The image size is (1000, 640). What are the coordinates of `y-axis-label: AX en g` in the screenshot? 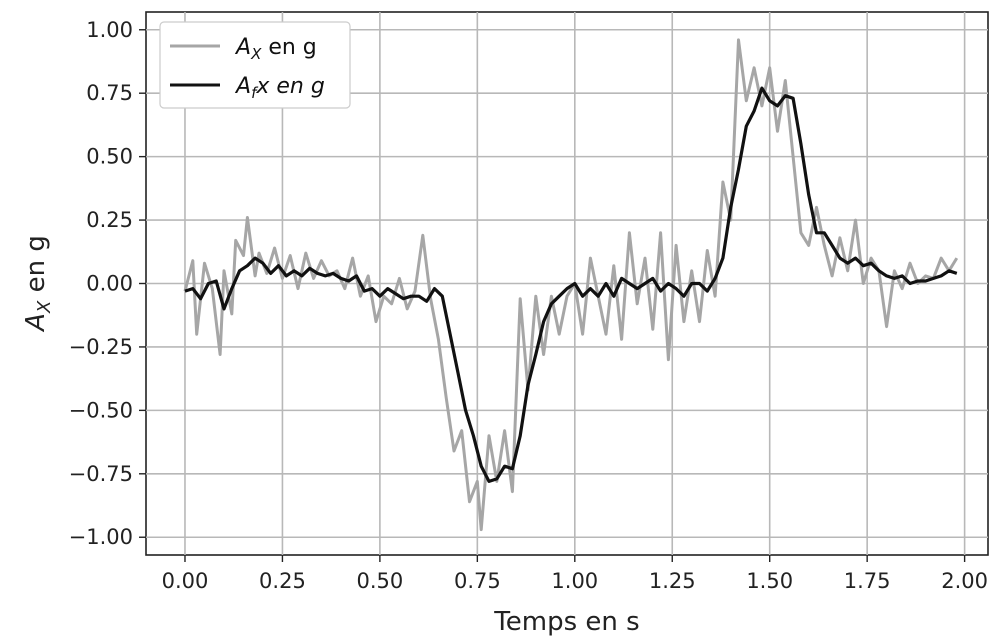 It's located at (38, 284).